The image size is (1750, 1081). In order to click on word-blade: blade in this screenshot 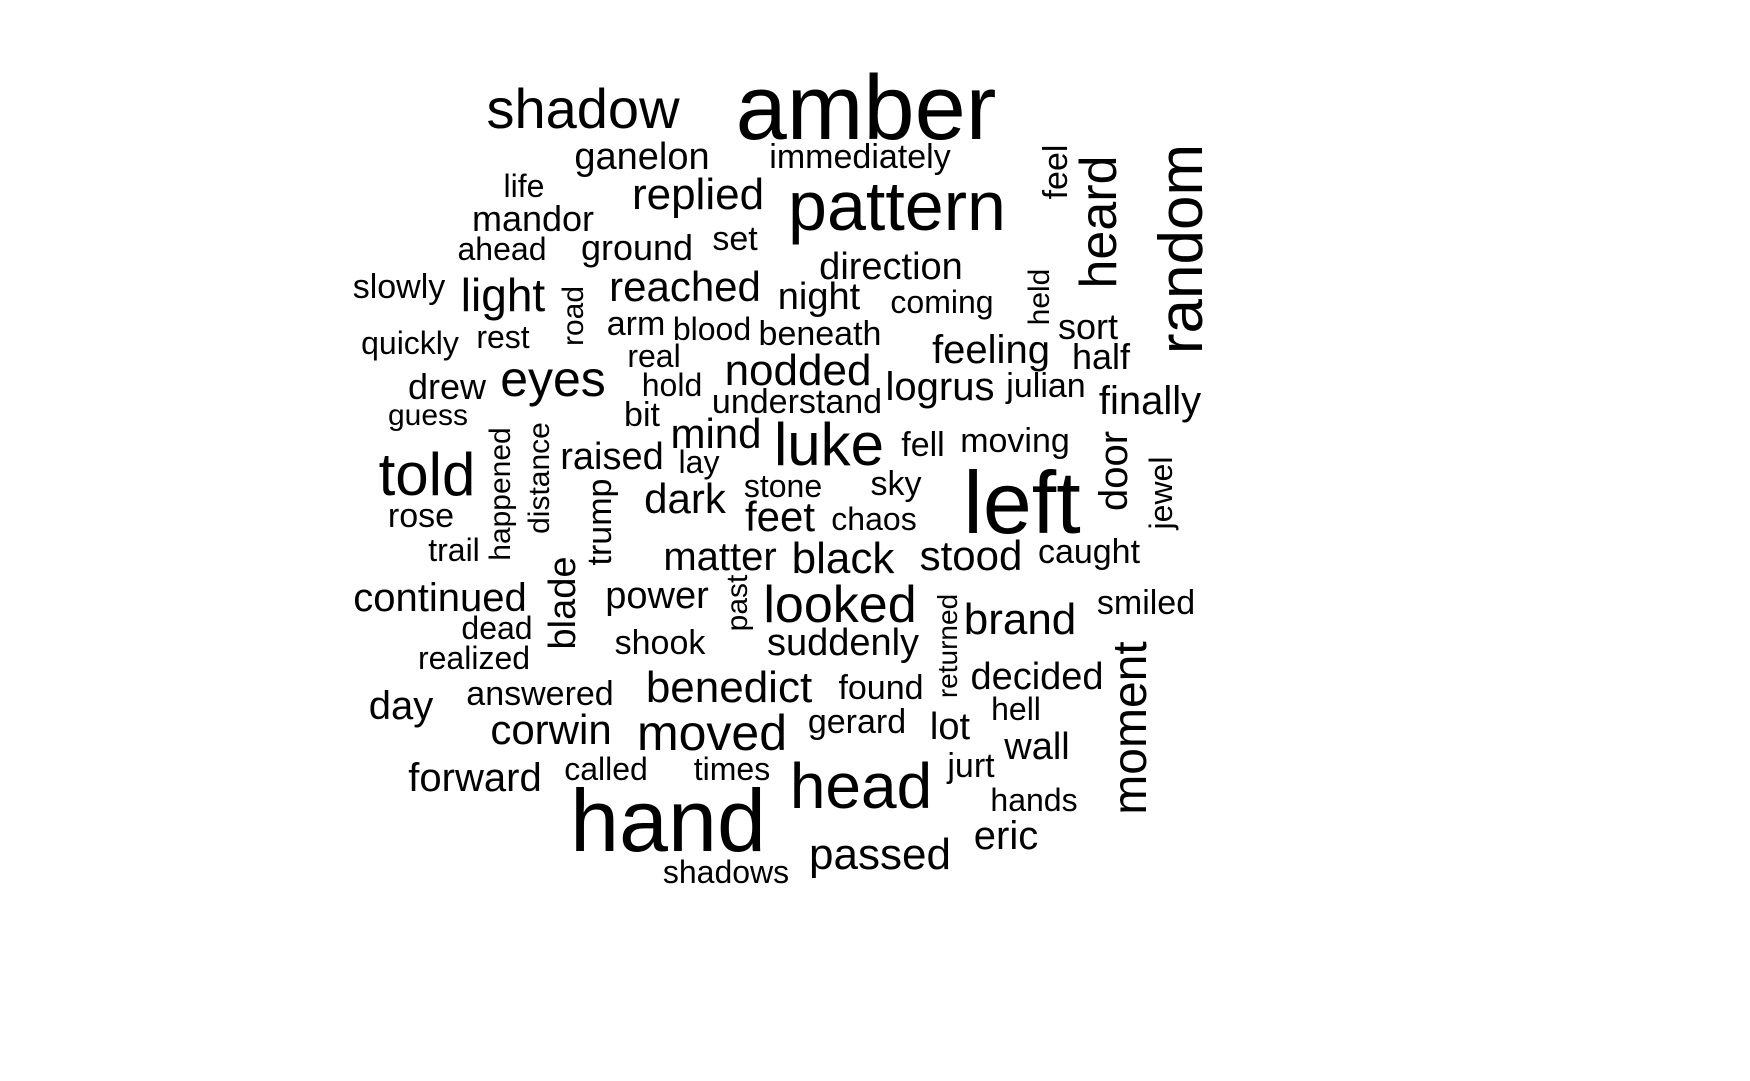, I will do `click(563, 603)`.